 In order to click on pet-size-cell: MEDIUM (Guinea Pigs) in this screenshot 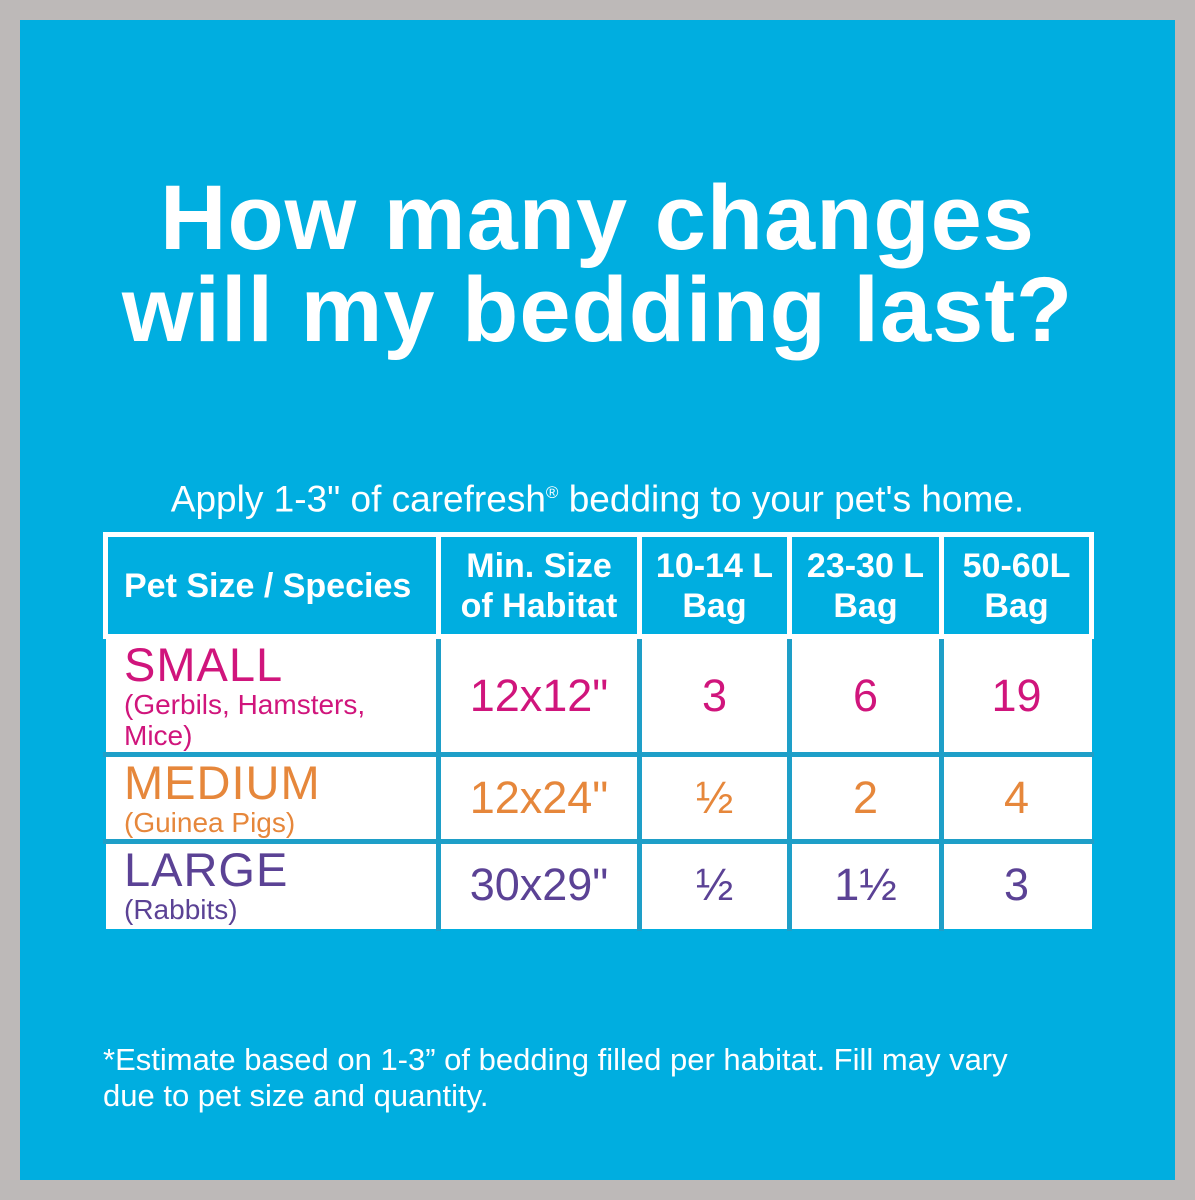, I will do `click(273, 798)`.